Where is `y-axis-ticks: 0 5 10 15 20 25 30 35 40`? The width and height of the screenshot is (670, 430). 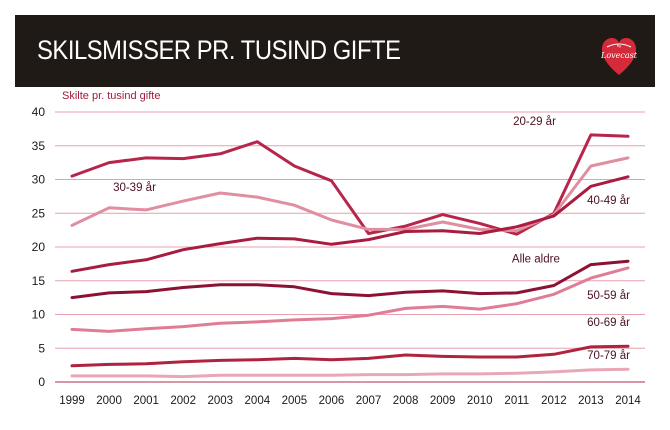 y-axis-ticks: 0 5 10 15 20 25 30 35 40 is located at coordinates (39, 247).